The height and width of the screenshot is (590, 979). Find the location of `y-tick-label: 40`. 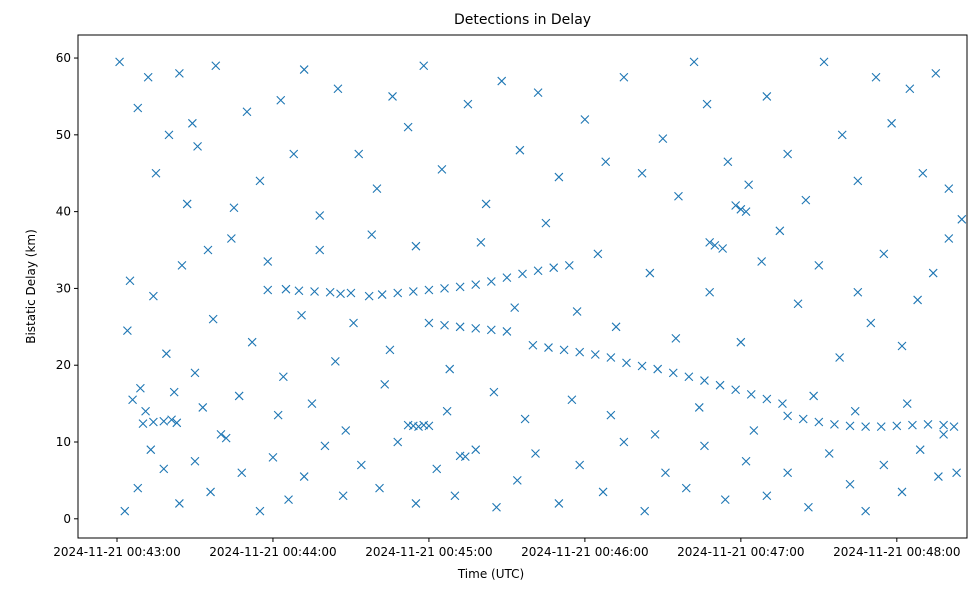

y-tick-label: 40 is located at coordinates (63, 212).